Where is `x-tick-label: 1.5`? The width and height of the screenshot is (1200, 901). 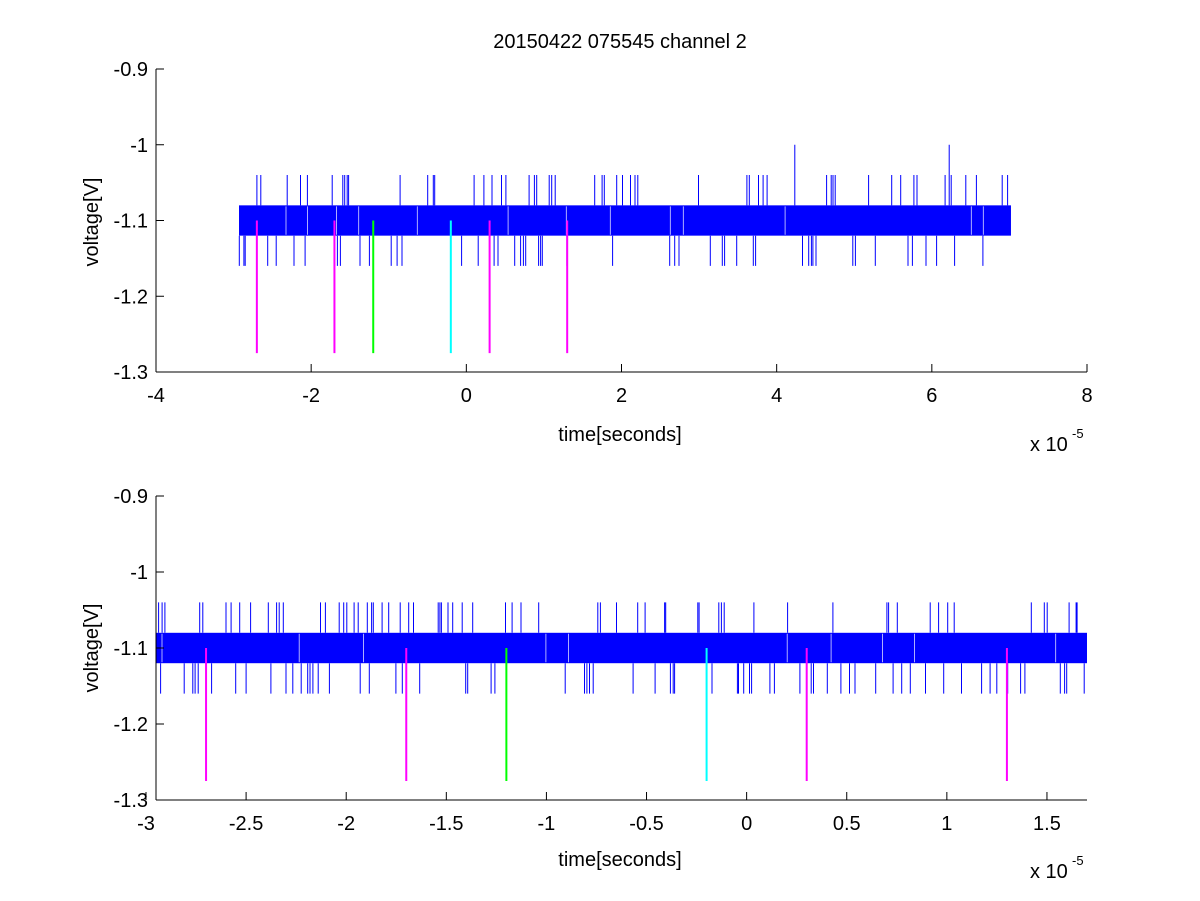 x-tick-label: 1.5 is located at coordinates (1047, 824).